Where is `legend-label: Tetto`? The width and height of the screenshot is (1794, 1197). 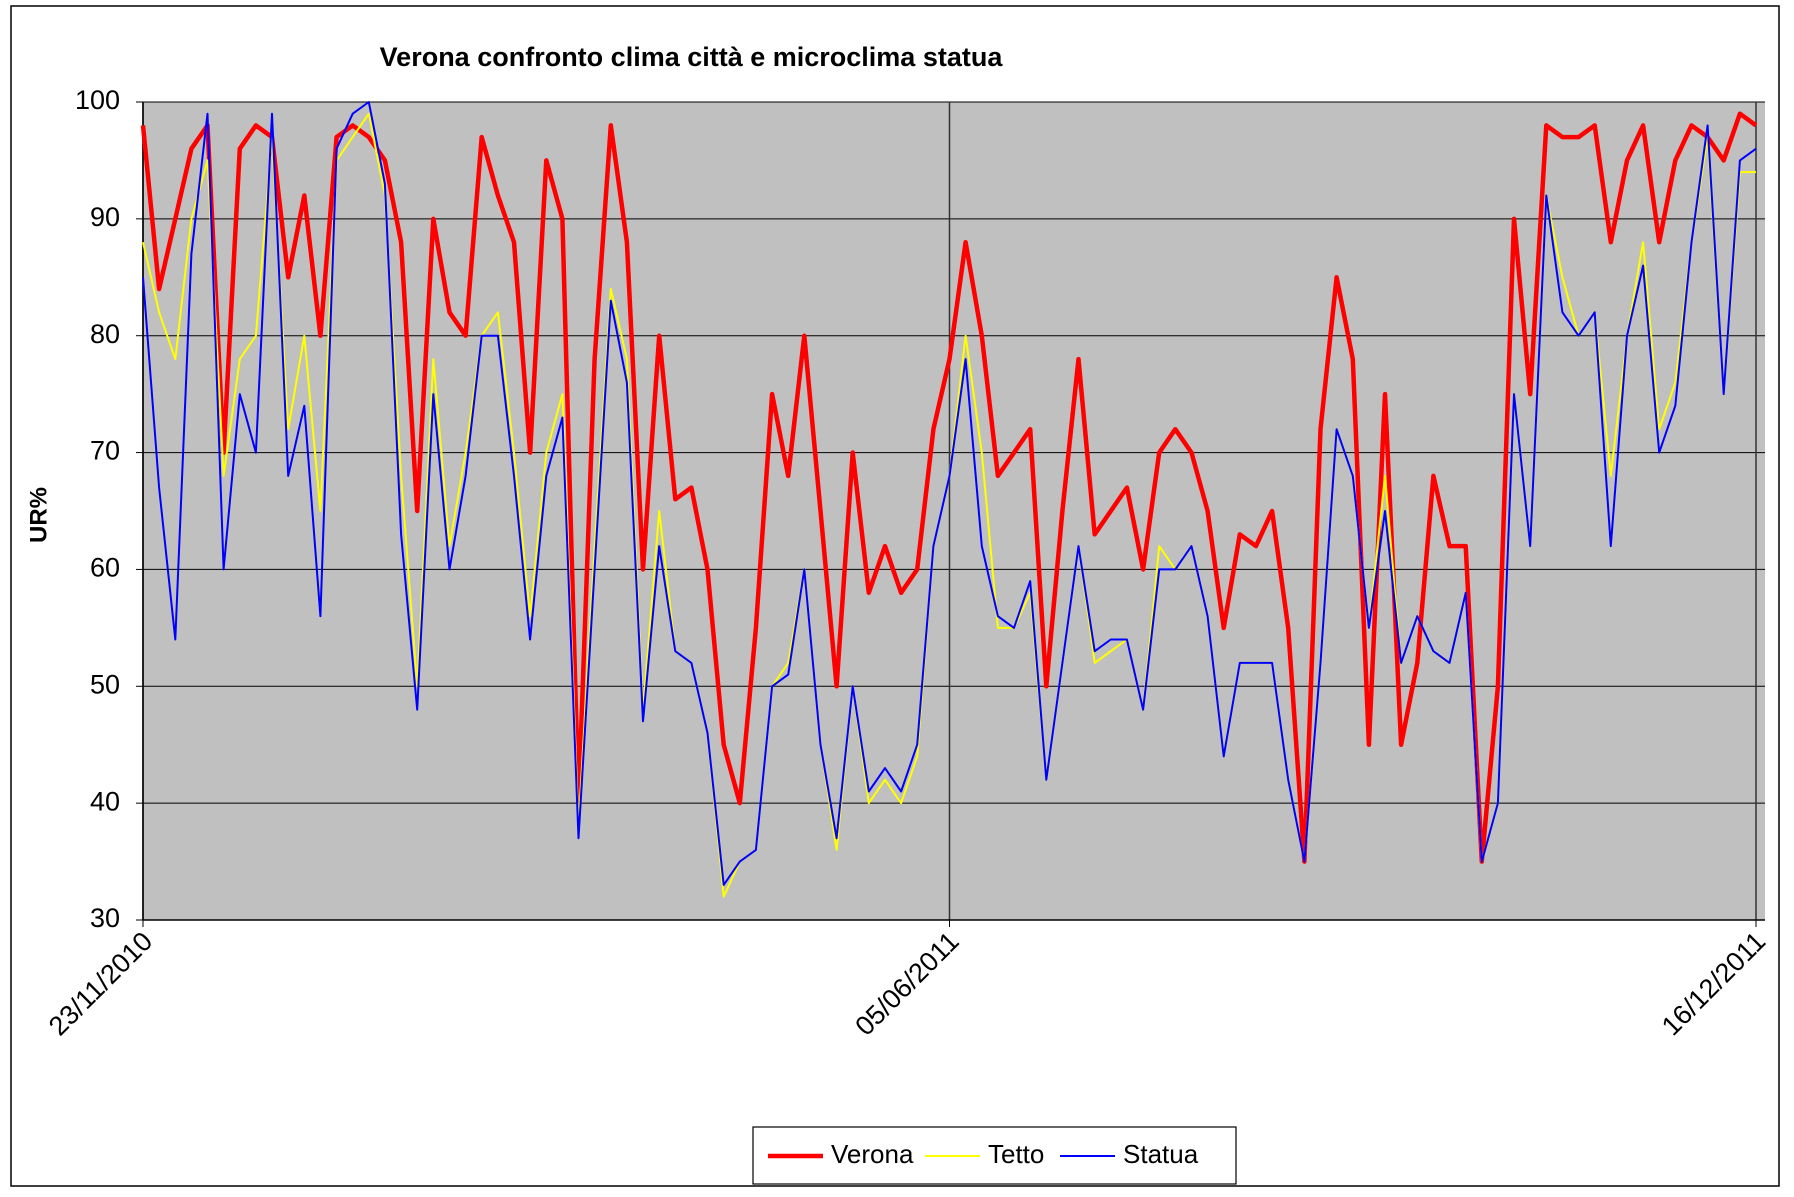
legend-label: Tetto is located at coordinates (1016, 1154).